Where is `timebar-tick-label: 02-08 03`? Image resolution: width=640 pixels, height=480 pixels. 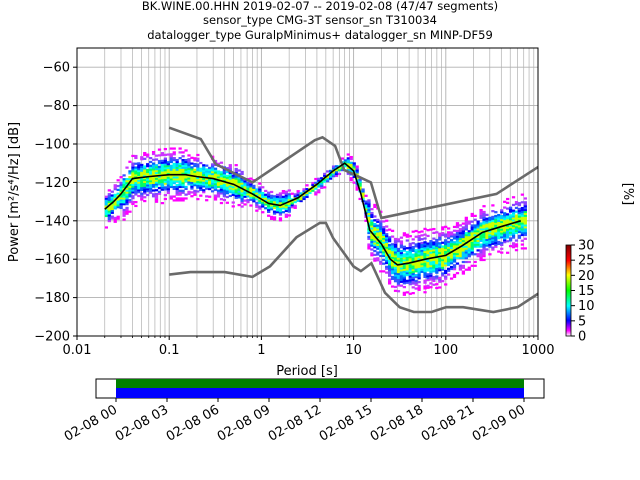
timebar-tick-label: 02-08 03 is located at coordinates (142, 423).